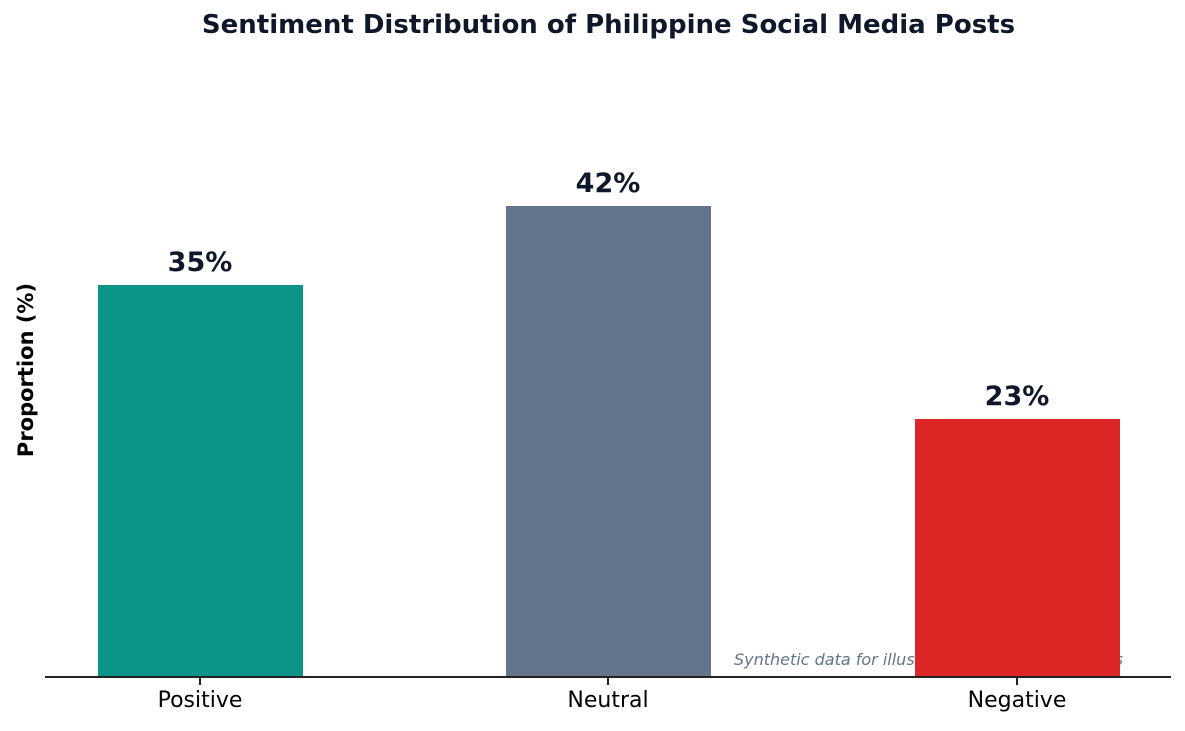 This screenshot has height=731, width=1185. Describe the element at coordinates (608, 183) in the screenshot. I see `value-label-neutral: 42%` at that location.